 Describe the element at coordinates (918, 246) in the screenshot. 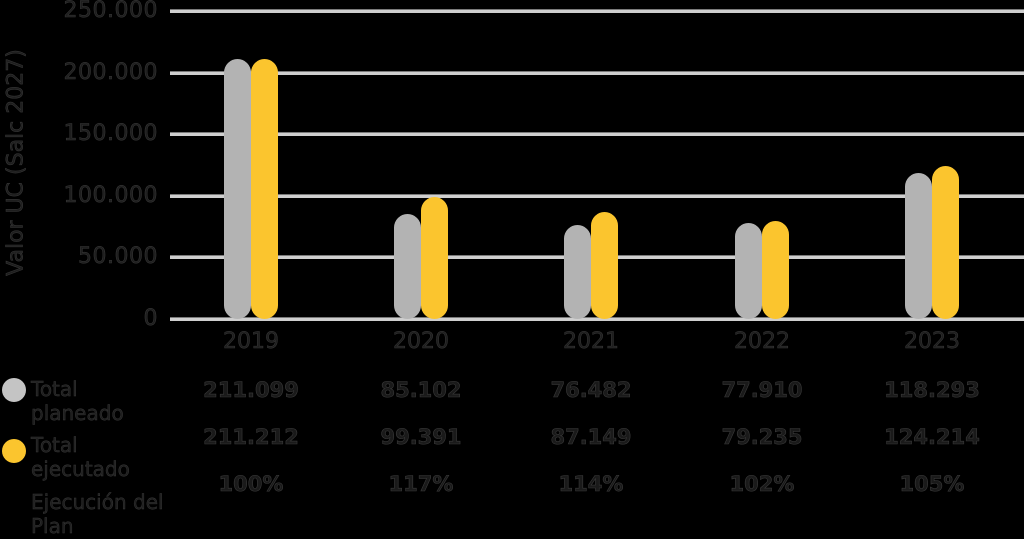

I see `bar-planeado-2023` at that location.